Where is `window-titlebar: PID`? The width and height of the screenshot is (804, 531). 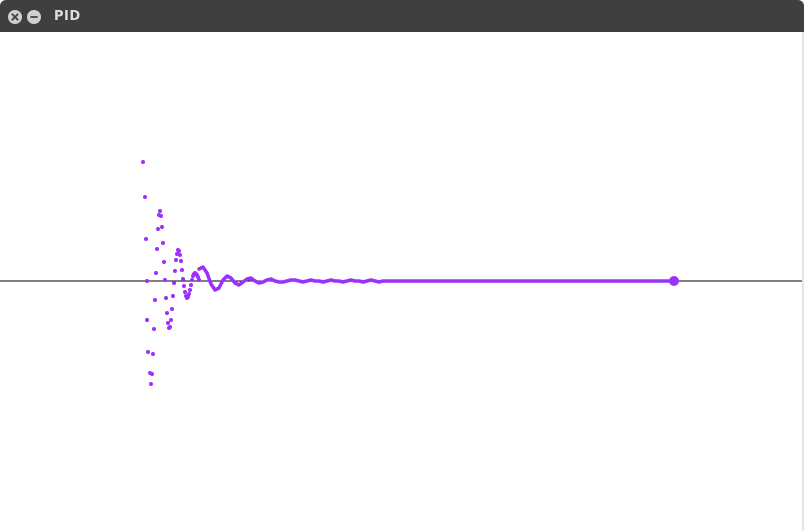
window-titlebar: PID is located at coordinates (402, 16).